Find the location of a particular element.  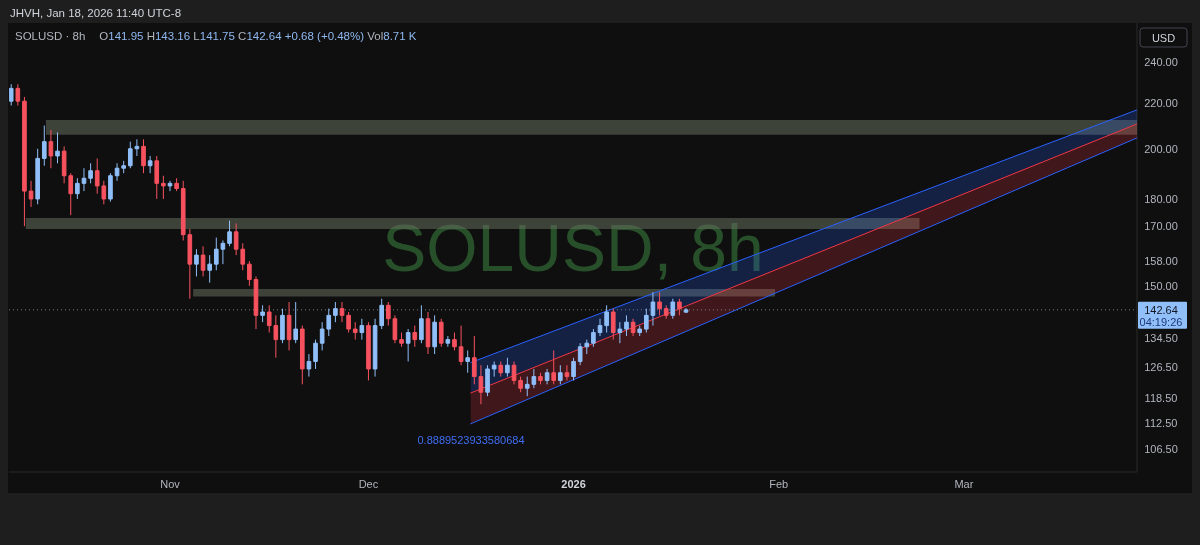

y-tick-label: 150.00 is located at coordinates (1161, 285).